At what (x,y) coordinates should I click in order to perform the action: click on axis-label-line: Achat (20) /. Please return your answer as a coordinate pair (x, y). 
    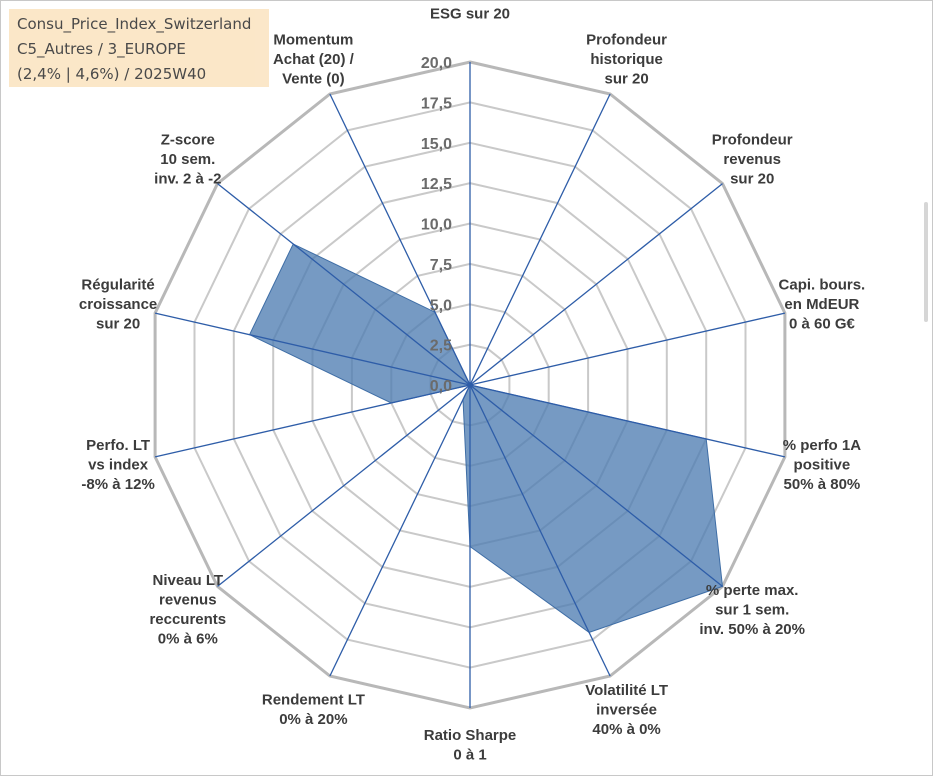
    Looking at the image, I should click on (314, 59).